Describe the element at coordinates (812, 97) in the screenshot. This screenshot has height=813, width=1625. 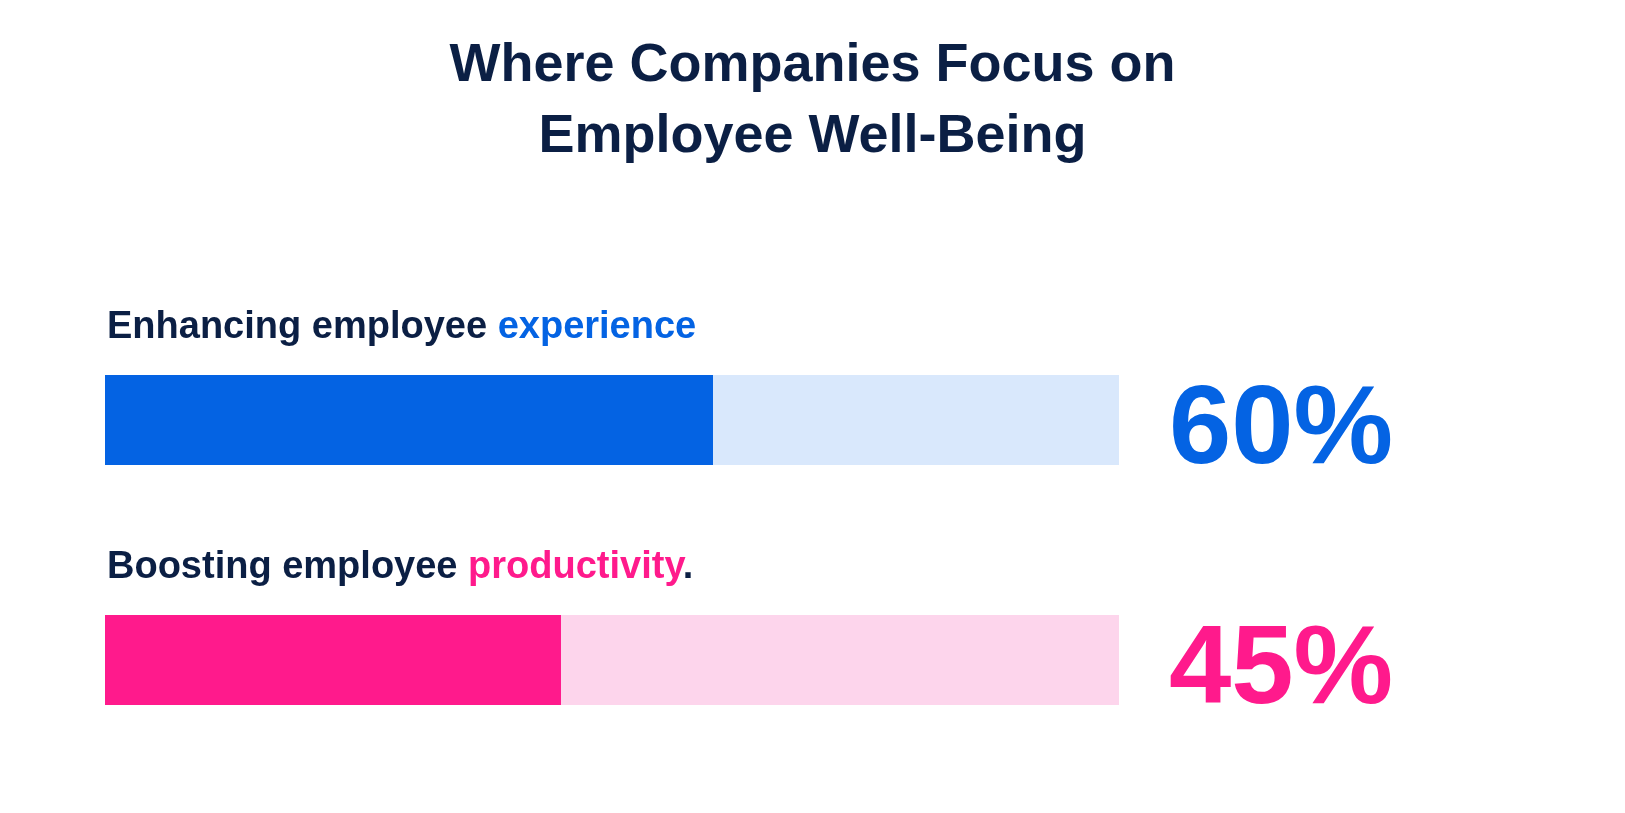
I see `chart-title: Where Companies Focus on Employee Well-Being` at that location.